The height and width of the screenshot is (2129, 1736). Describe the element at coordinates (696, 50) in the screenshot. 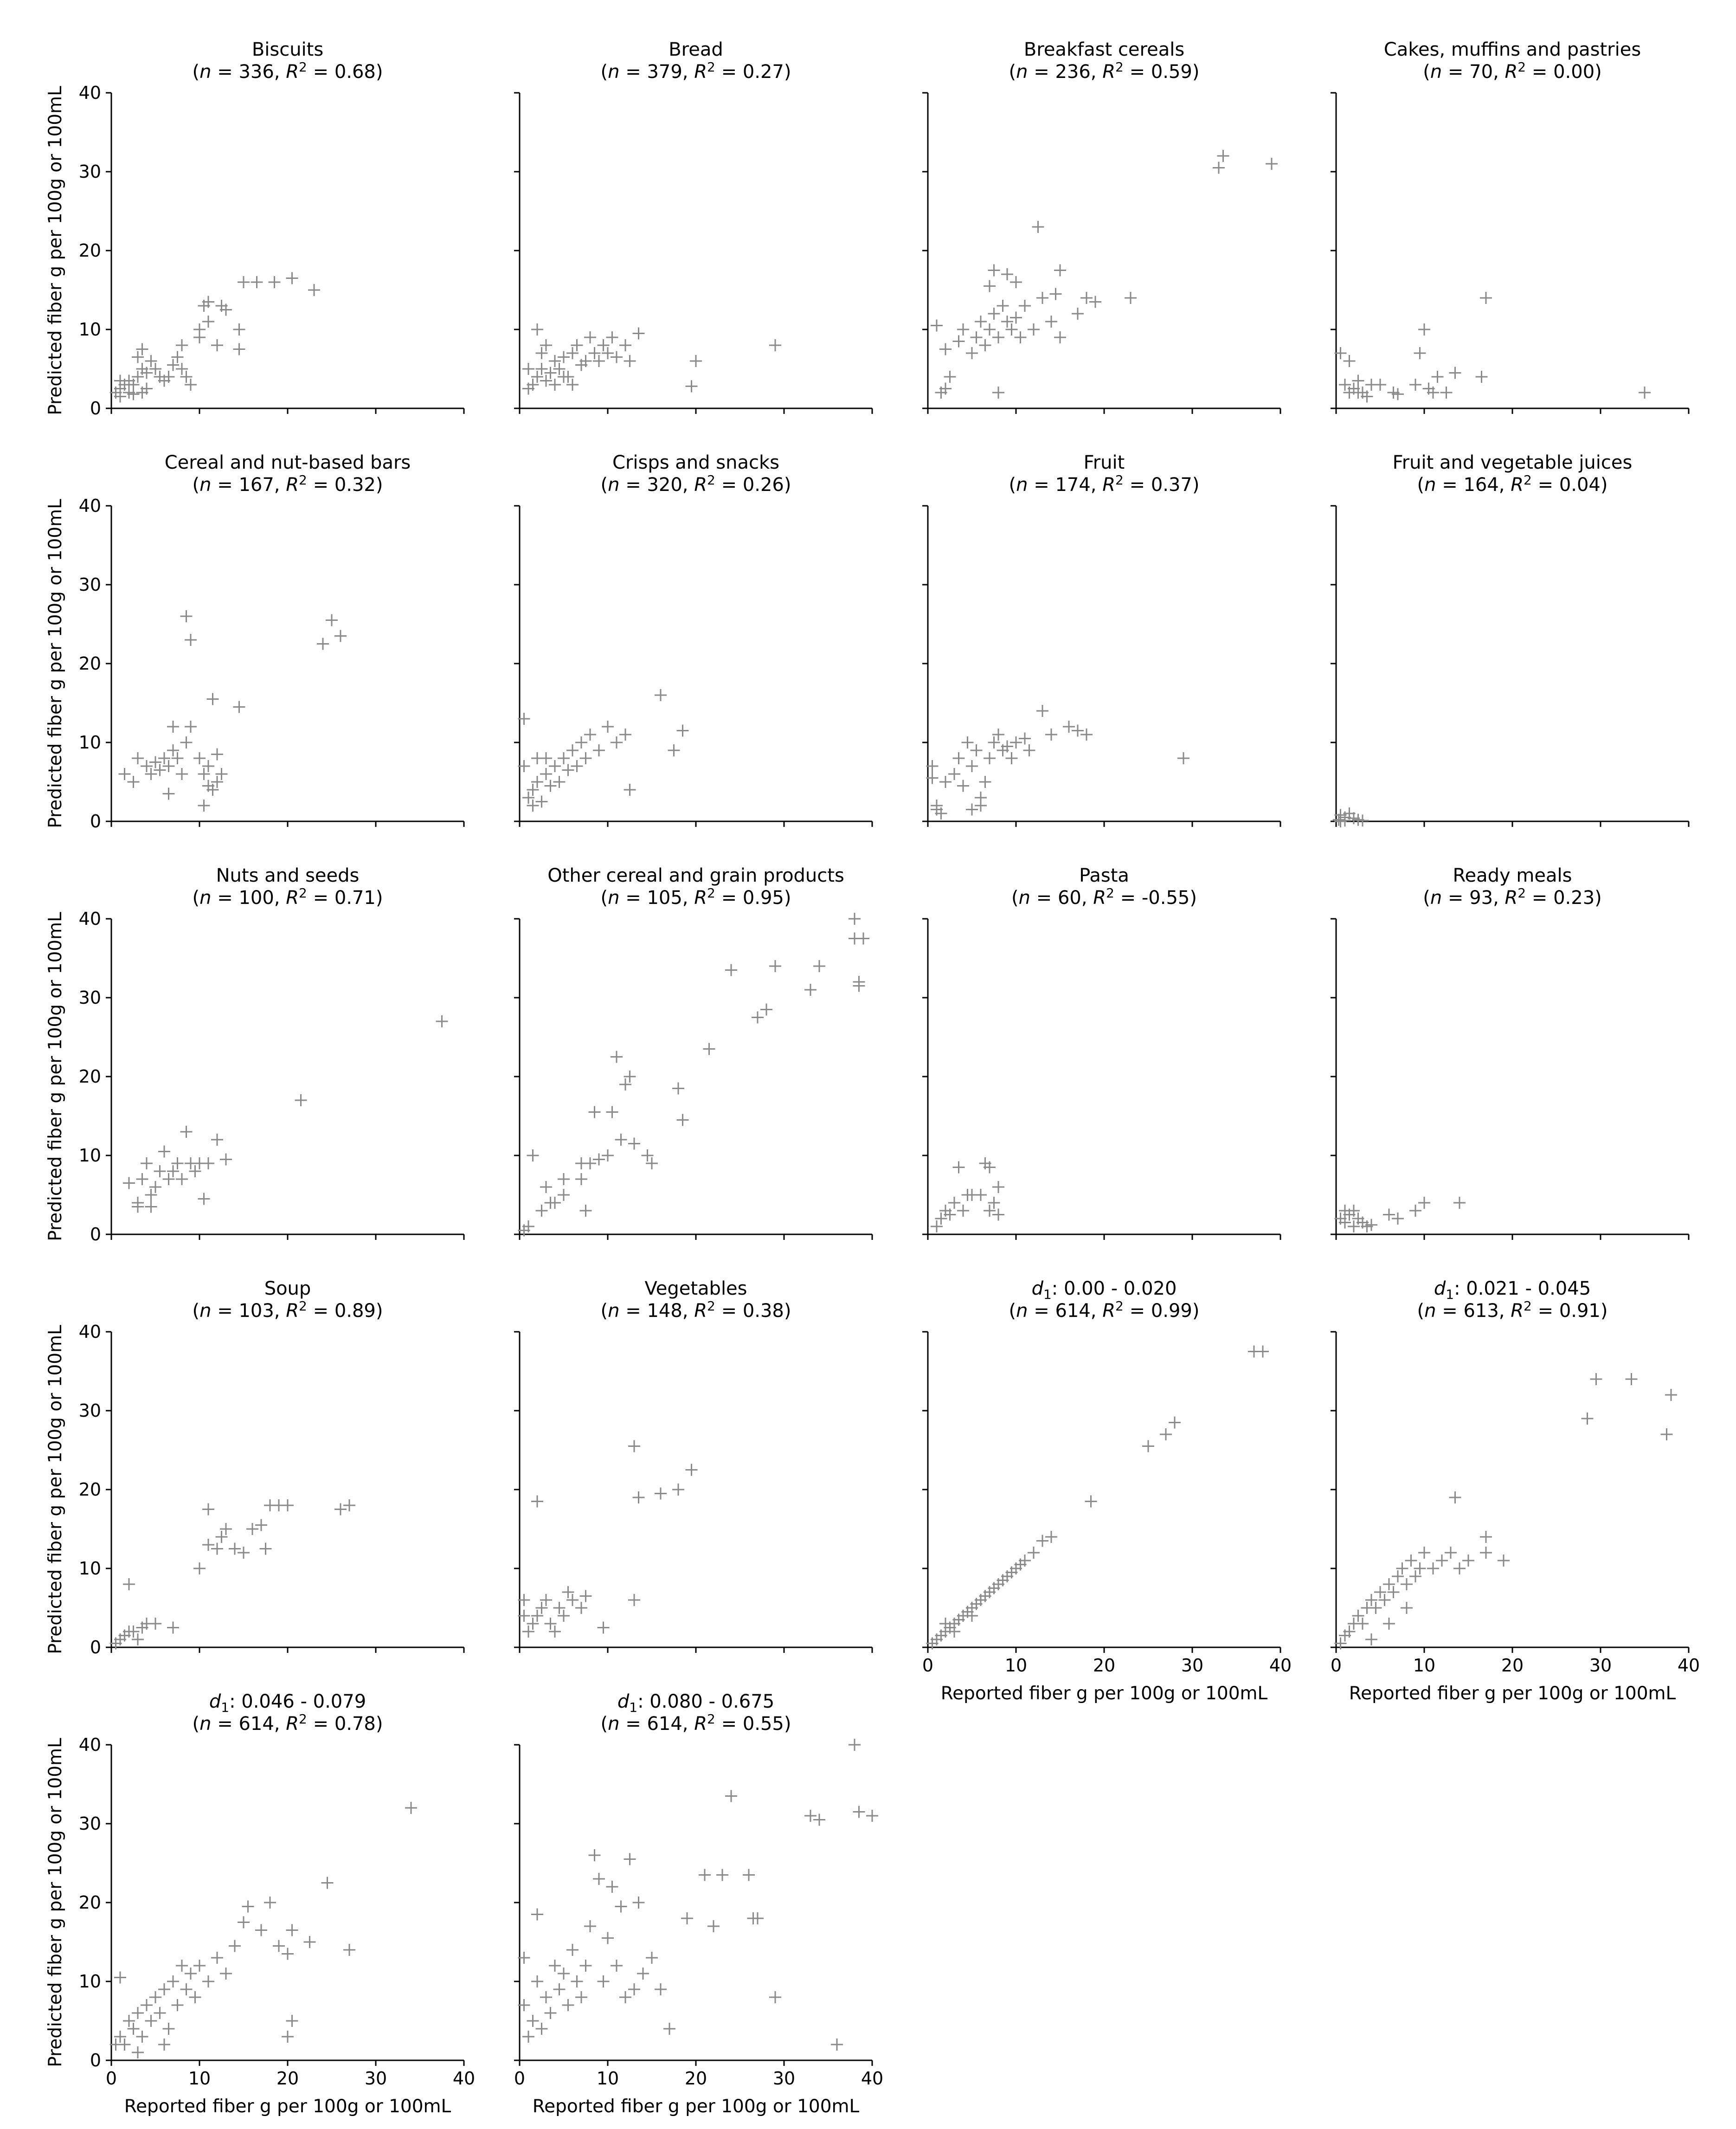

I see `panel-title: Bread` at that location.